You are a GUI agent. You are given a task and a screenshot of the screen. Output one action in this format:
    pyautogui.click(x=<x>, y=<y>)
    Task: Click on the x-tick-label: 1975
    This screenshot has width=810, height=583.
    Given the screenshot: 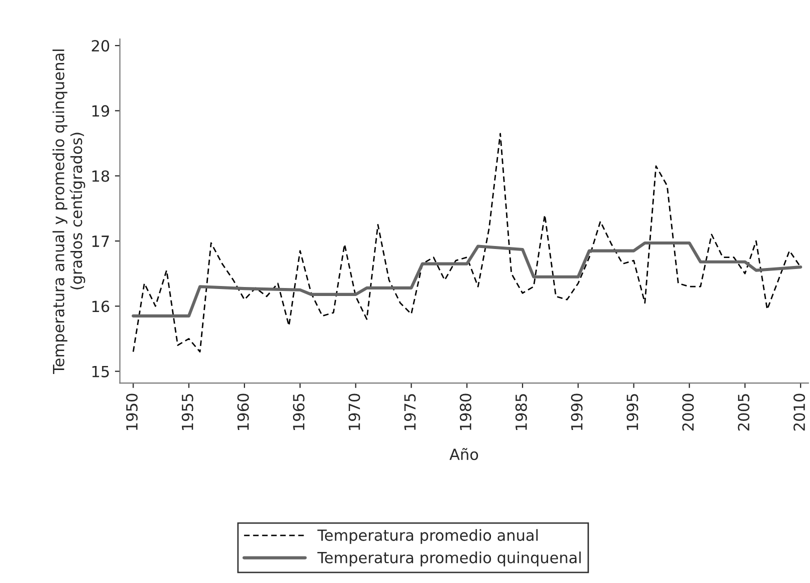 What is the action you would take?
    pyautogui.click(x=410, y=412)
    